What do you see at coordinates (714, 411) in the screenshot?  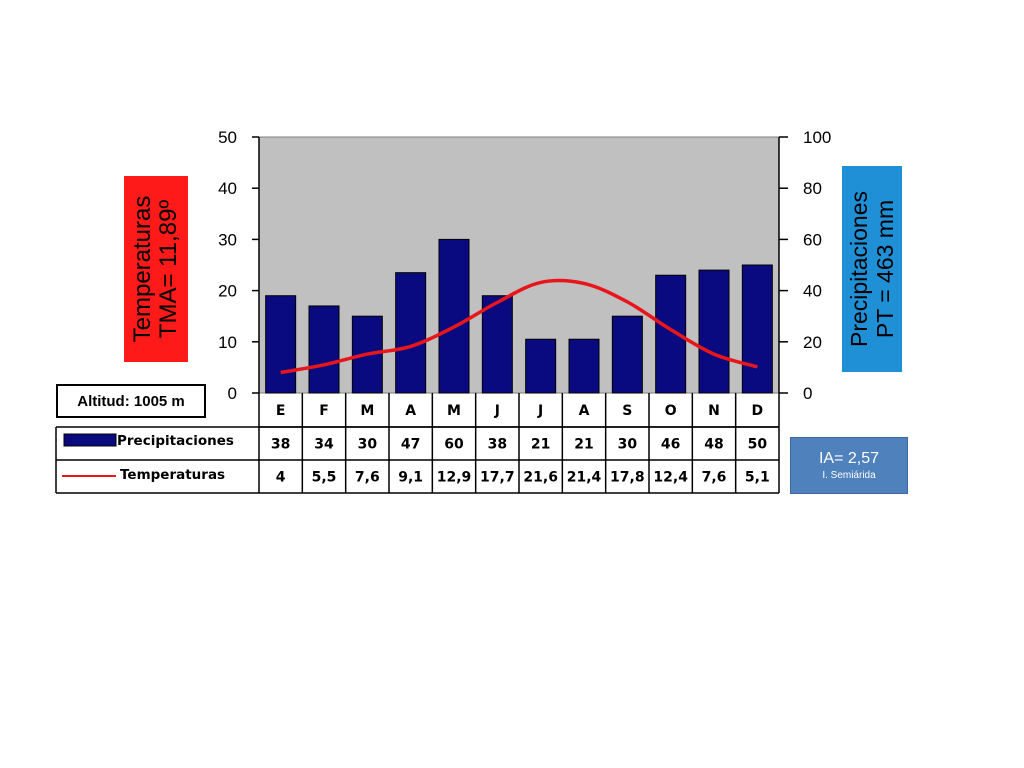 I see `month-label: N` at bounding box center [714, 411].